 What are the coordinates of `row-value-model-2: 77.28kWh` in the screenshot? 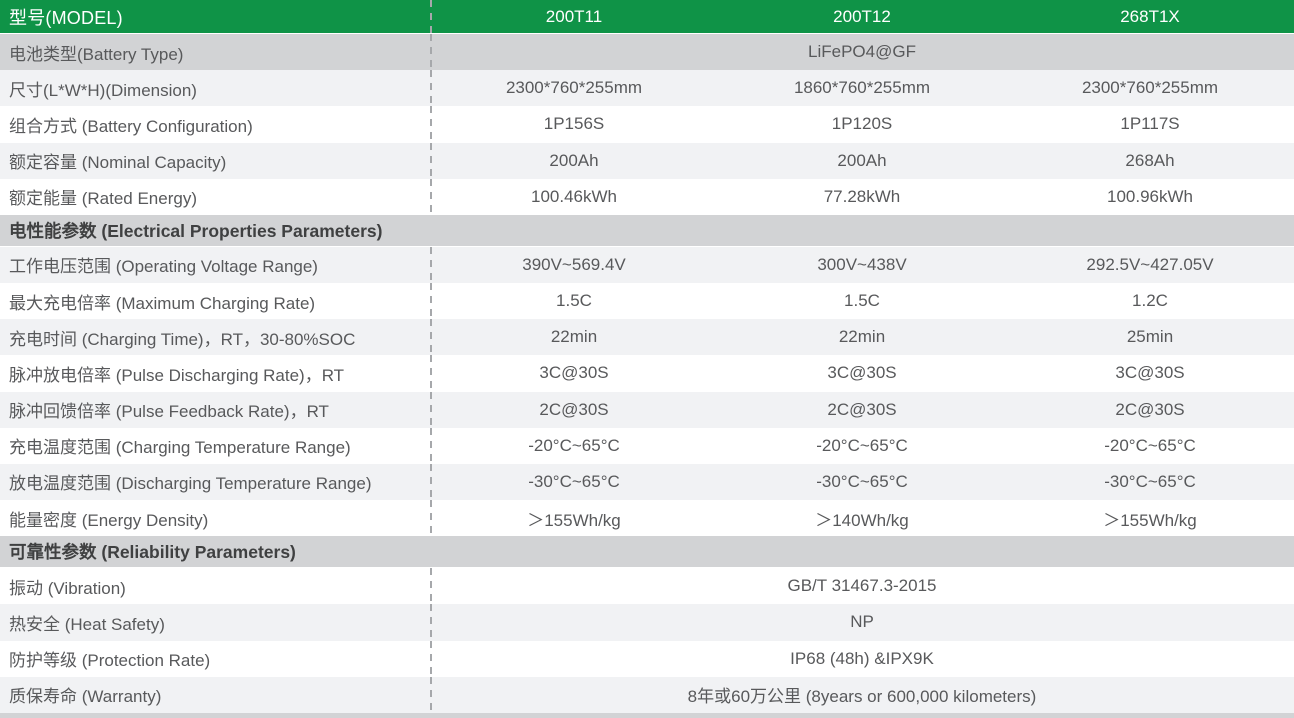 It's located at (862, 196).